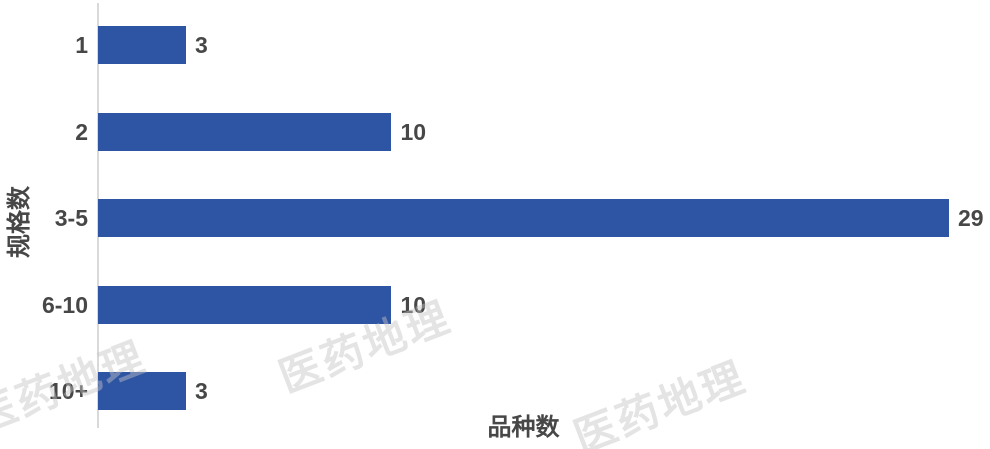  What do you see at coordinates (523, 427) in the screenshot?
I see `x-axis-title: 品种数` at bounding box center [523, 427].